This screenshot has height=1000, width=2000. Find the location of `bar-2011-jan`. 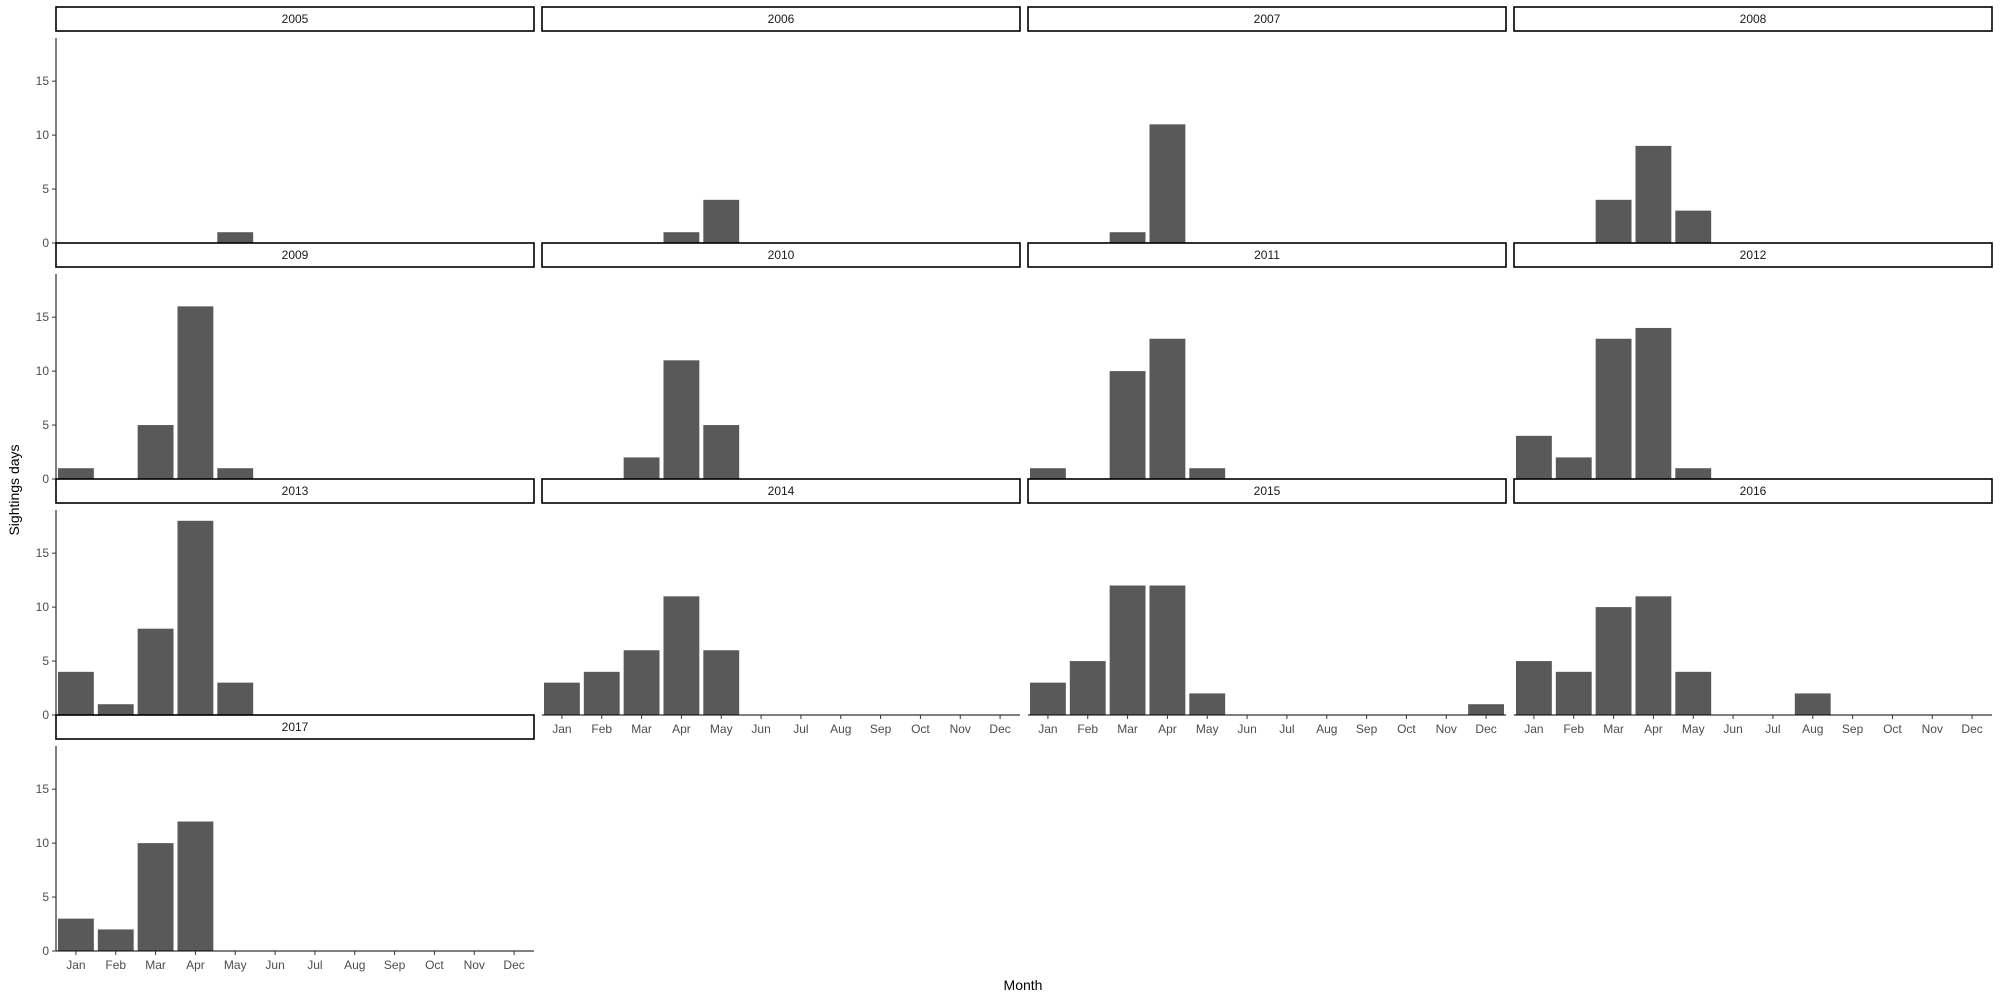

bar-2011-jan is located at coordinates (1047, 473).